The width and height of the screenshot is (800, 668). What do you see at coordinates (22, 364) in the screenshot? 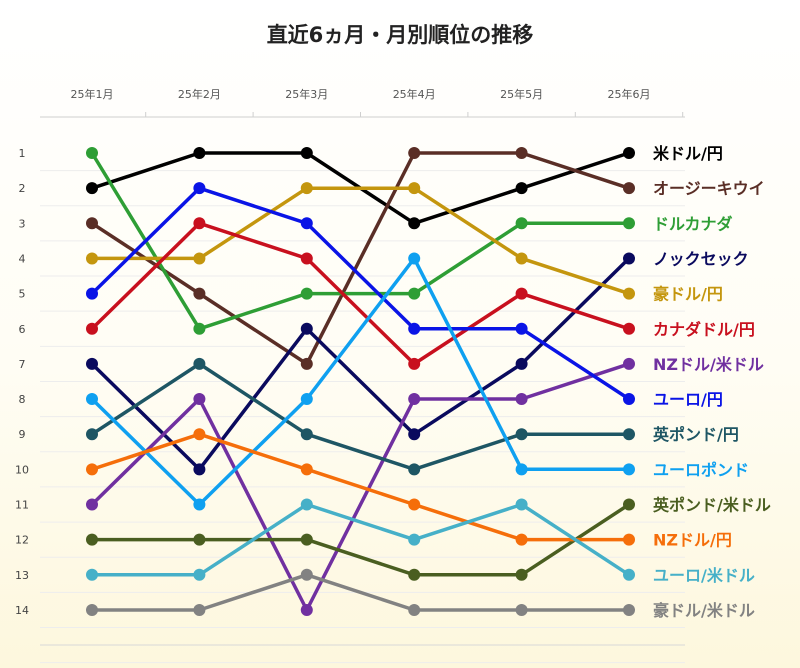
I see `rank-label: 7` at bounding box center [22, 364].